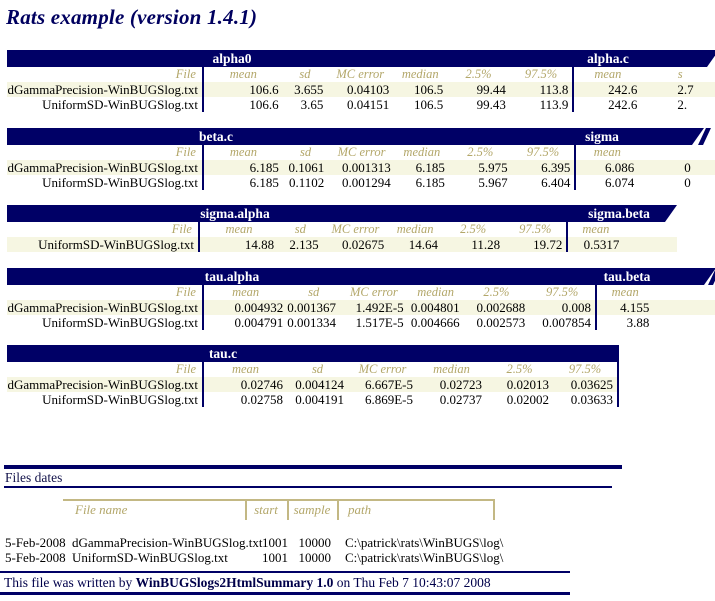 The height and width of the screenshot is (601, 715). Describe the element at coordinates (460, 399) in the screenshot. I see `data-cell: 0.02737` at that location.